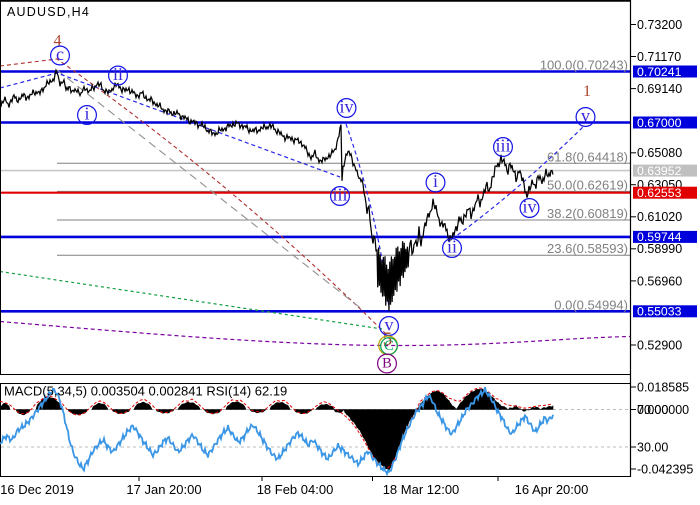  I want to click on svg-text: C, so click(389, 346).